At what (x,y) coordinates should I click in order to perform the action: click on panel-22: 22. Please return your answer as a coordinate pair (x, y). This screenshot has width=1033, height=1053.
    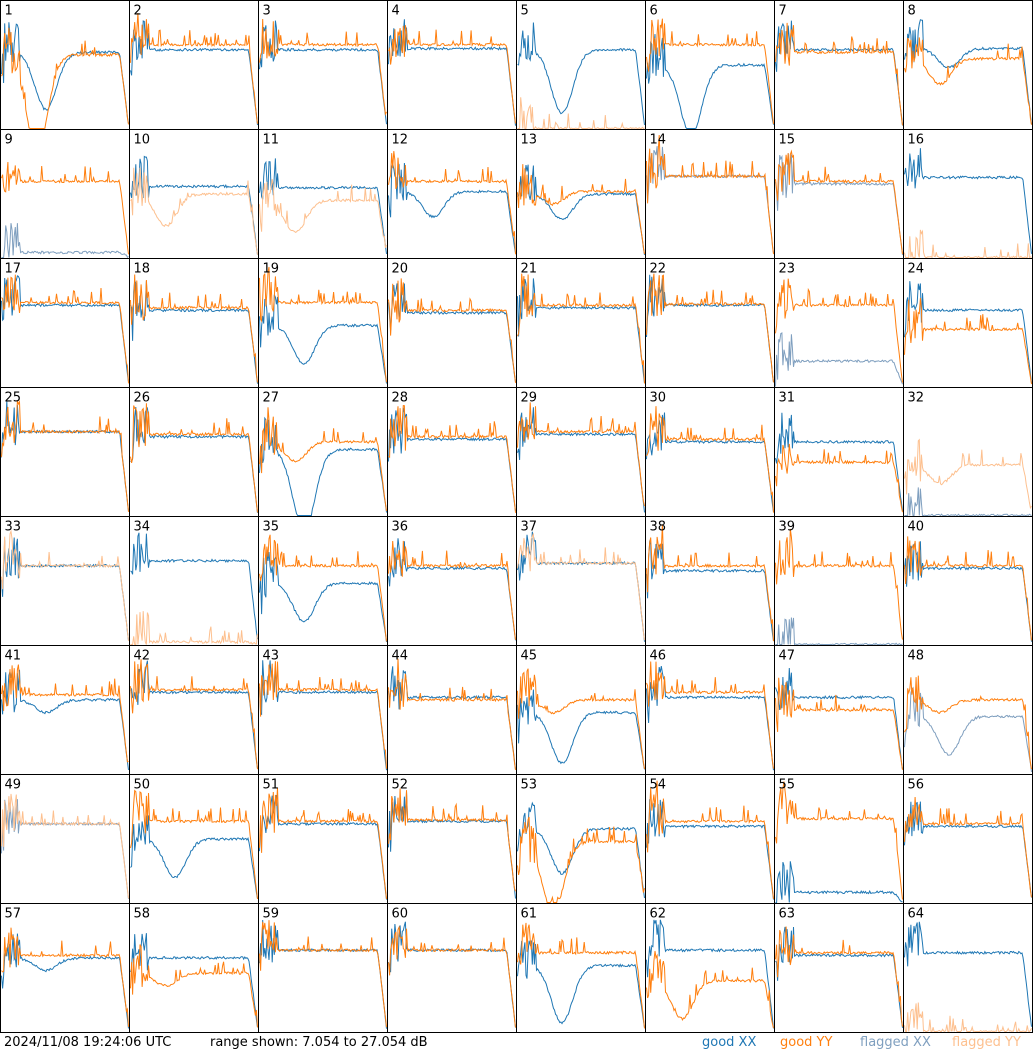
    Looking at the image, I should click on (710, 323).